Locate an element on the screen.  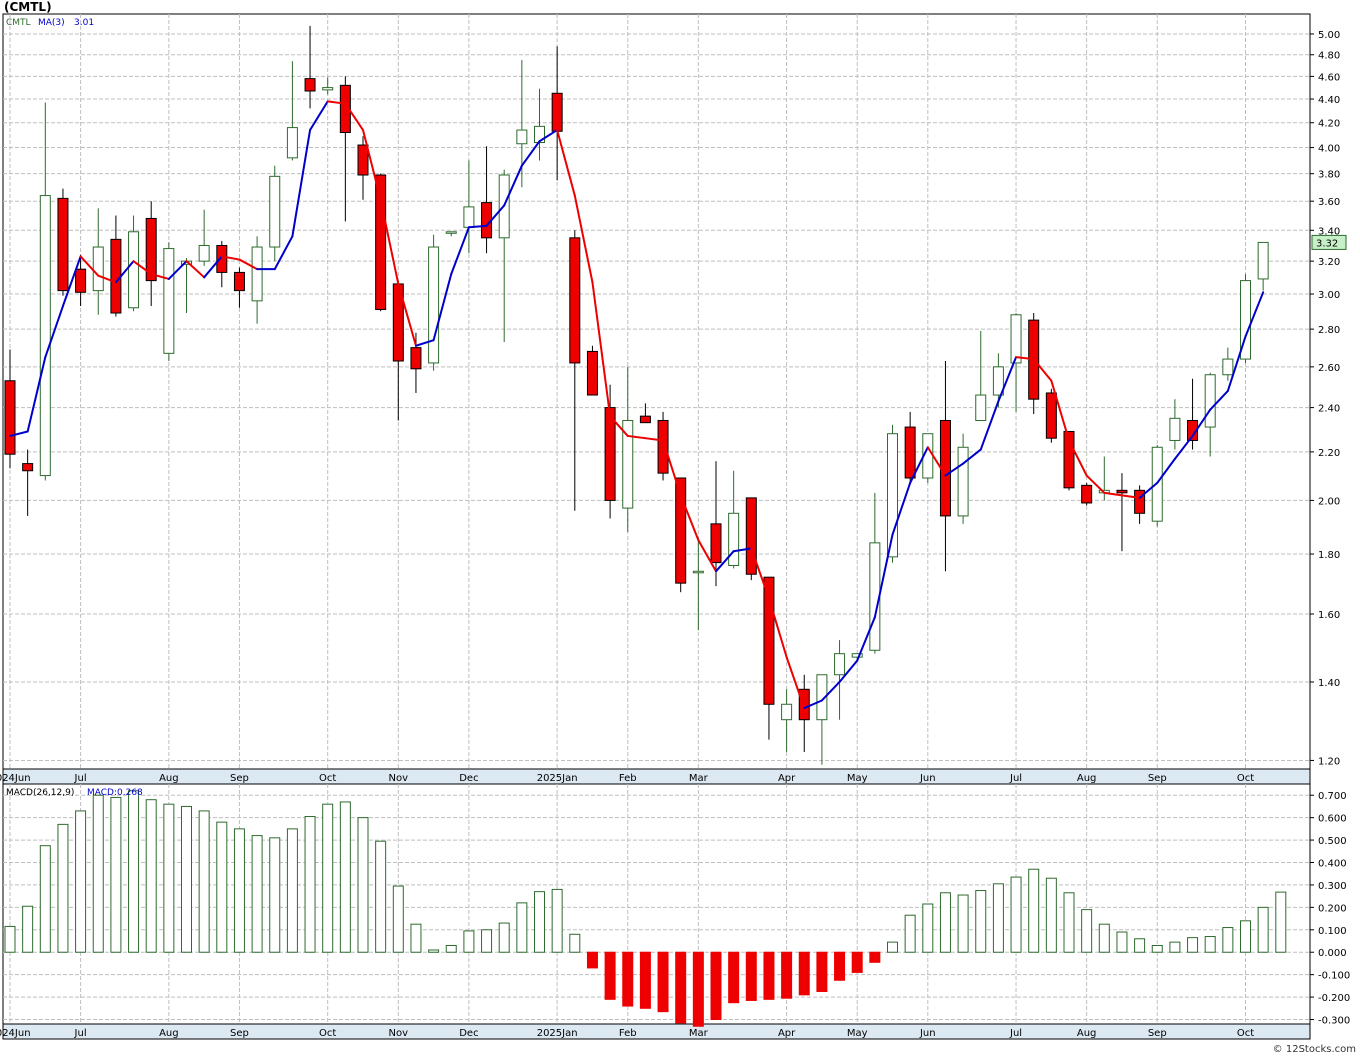
macd-x-tick-label: May is located at coordinates (857, 1033).